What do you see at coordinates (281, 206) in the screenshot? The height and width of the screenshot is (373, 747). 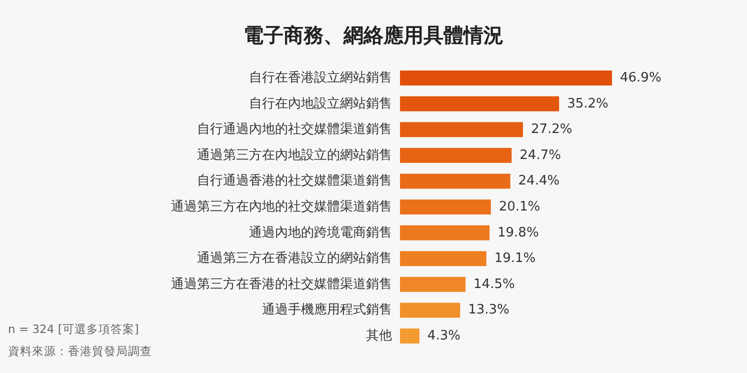 I see `y-tick-label: 通過第三方在內地的社交媒體渠道銷售` at bounding box center [281, 206].